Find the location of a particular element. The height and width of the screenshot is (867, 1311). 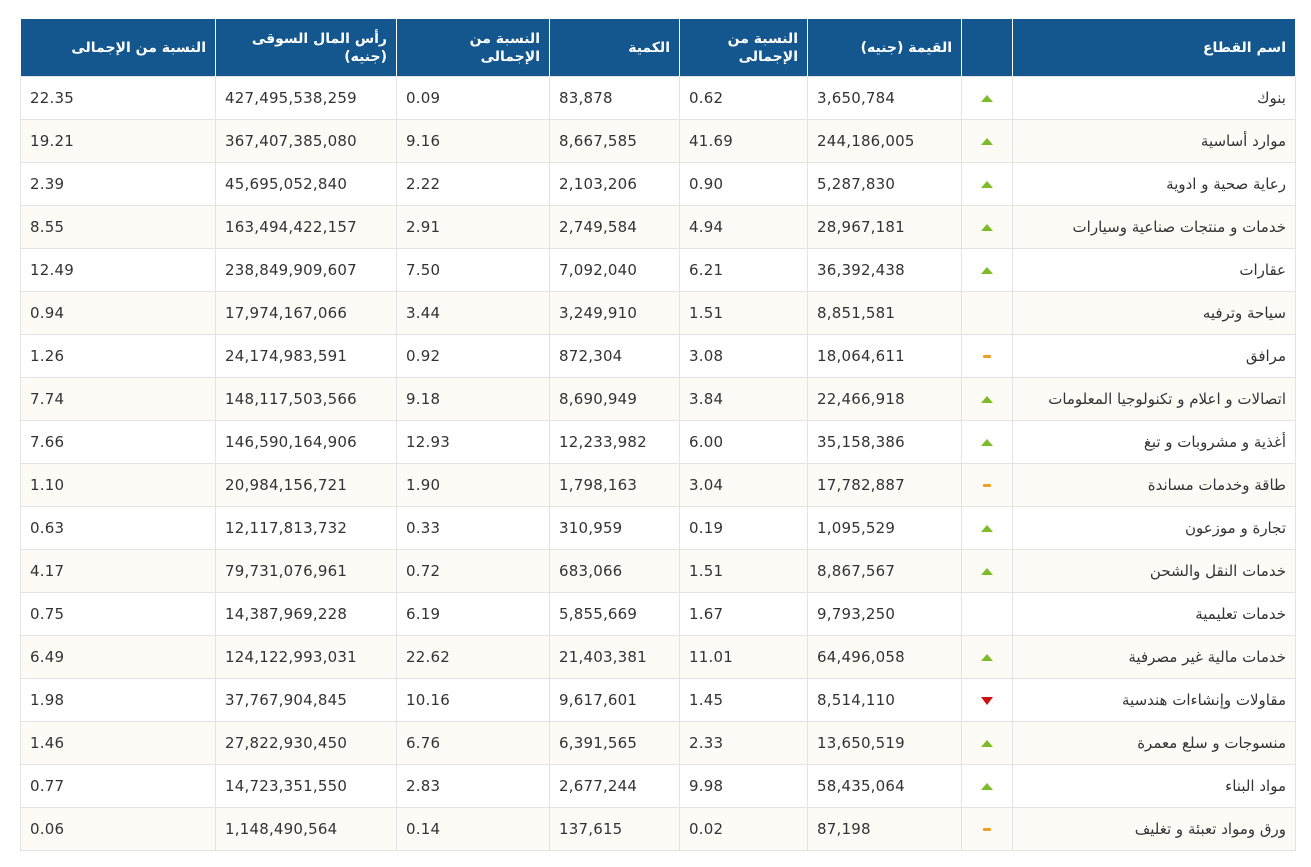

cell-value: 8,514,110 is located at coordinates (884, 700).